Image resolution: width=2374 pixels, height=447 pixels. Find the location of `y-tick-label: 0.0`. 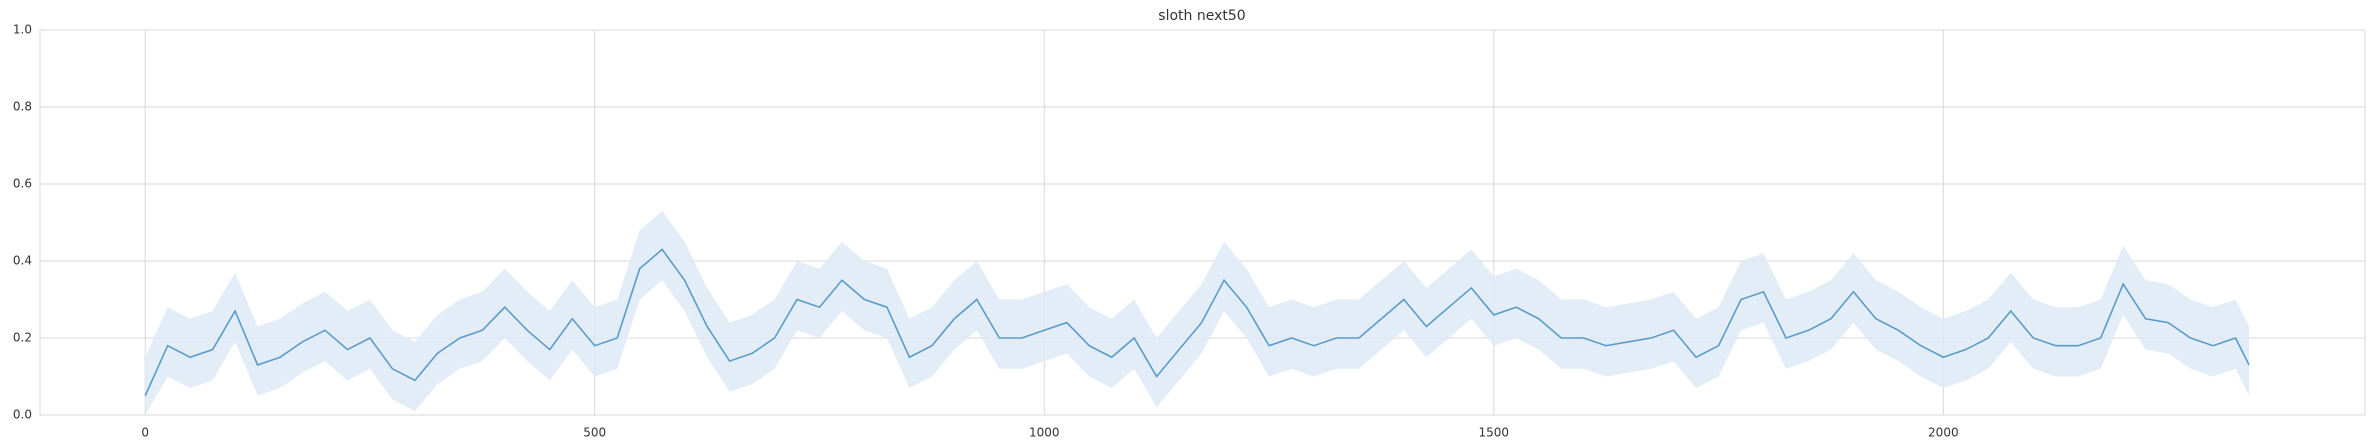

y-tick-label: 0.0 is located at coordinates (22, 415).